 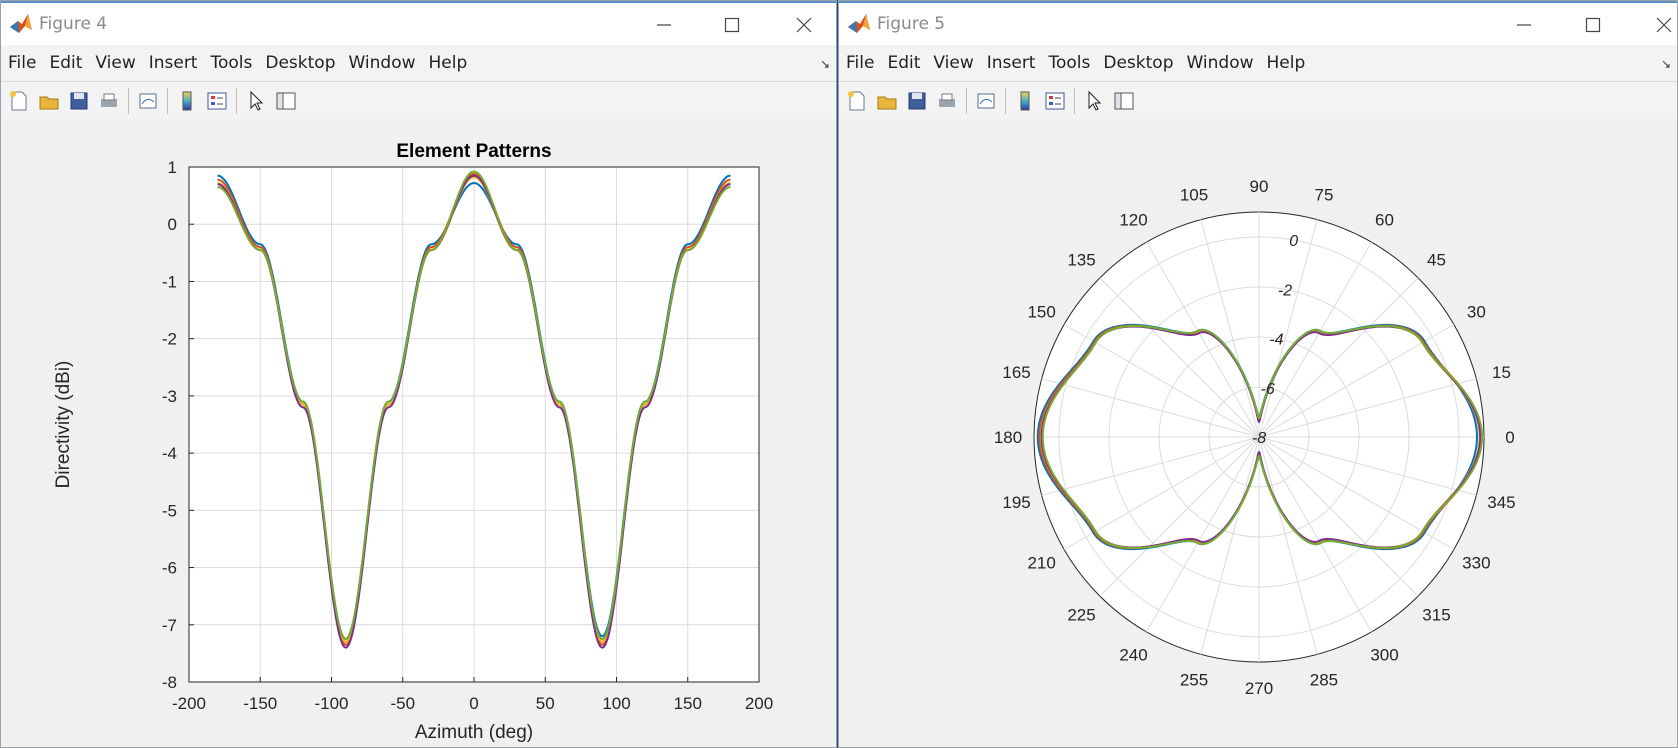 What do you see at coordinates (1436, 260) in the screenshot?
I see `angle-tick-label: 45` at bounding box center [1436, 260].